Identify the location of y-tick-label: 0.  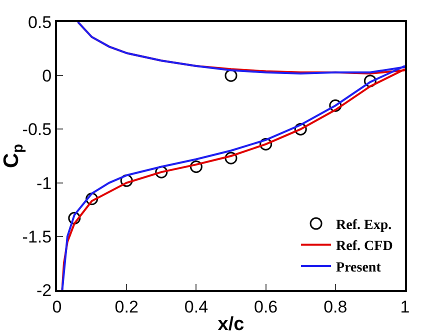
(47, 76).